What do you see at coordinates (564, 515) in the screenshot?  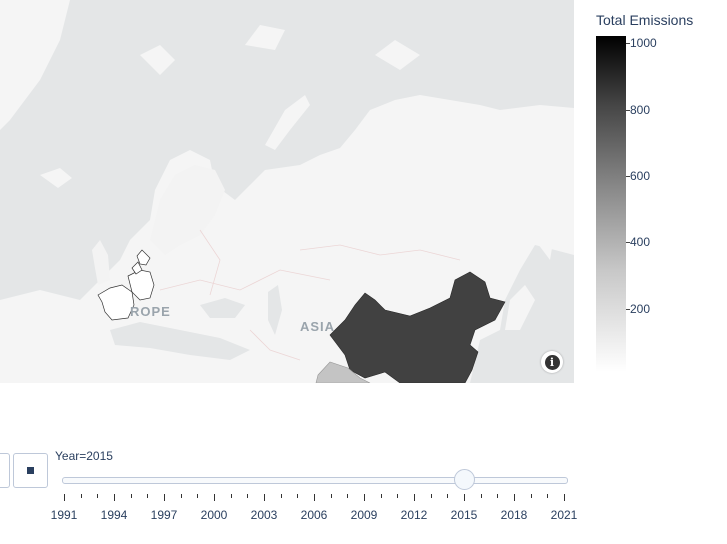 I see `slider-tick-label: 2021` at bounding box center [564, 515].